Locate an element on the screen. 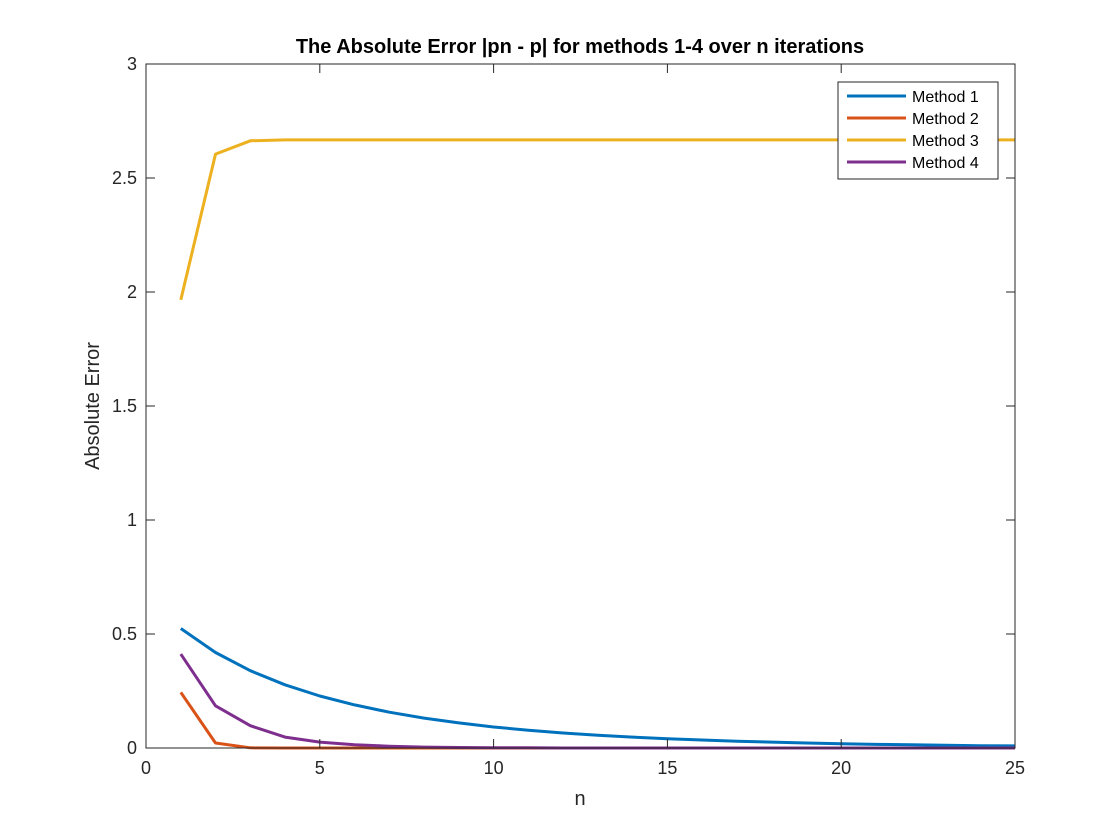 The height and width of the screenshot is (840, 1120). x-tick-label: 5 is located at coordinates (320, 768).